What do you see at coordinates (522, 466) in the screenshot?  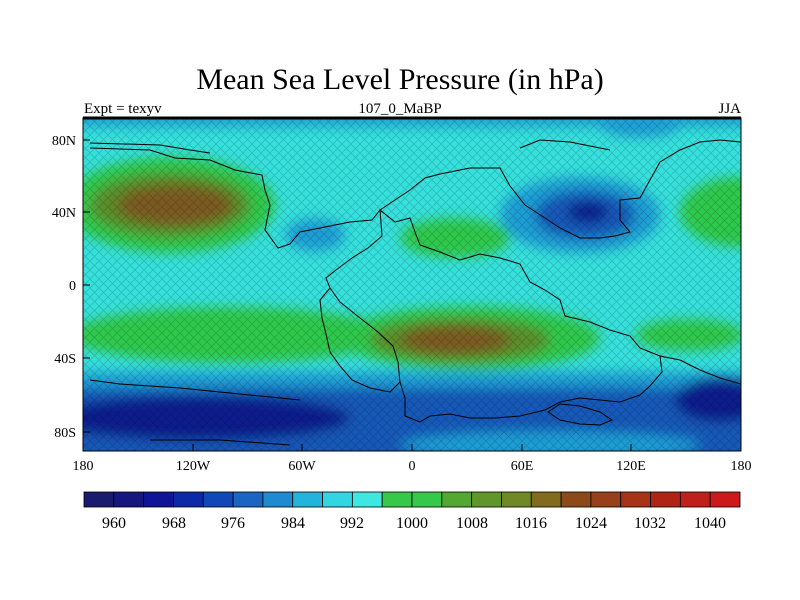 I see `x-tick-label: 60E` at bounding box center [522, 466].